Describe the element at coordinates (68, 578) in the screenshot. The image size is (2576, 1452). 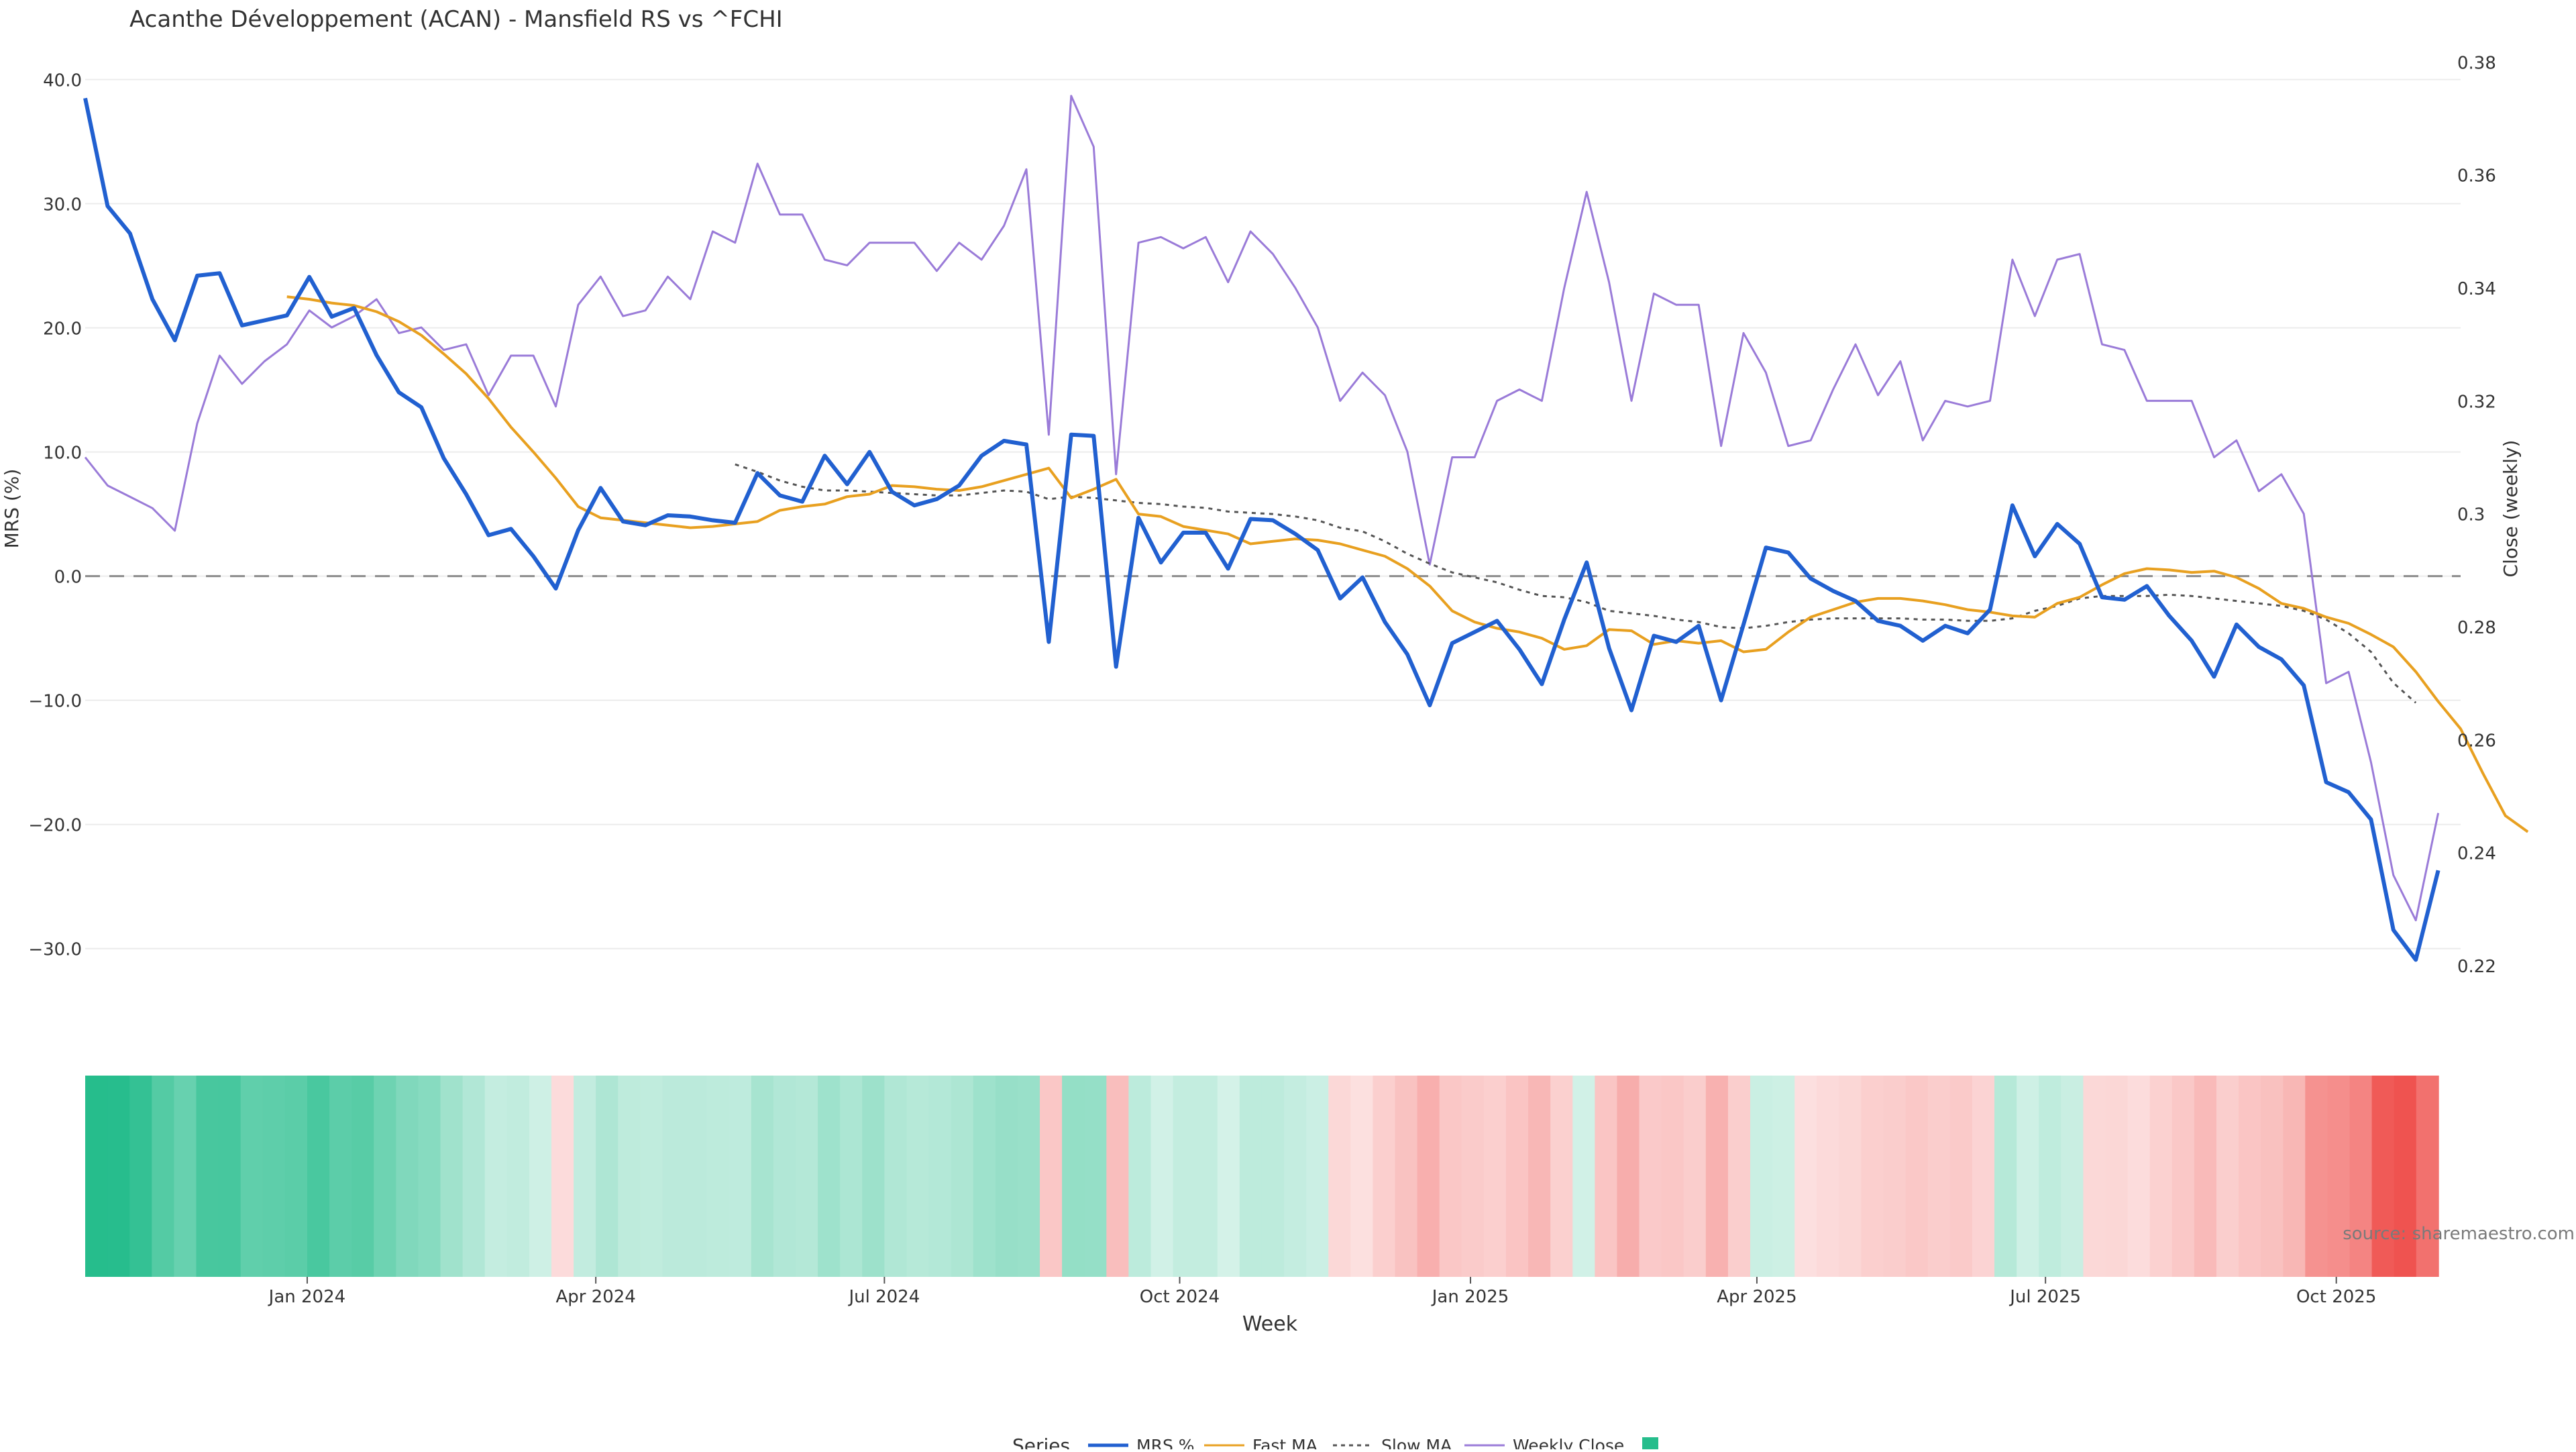
I see `y-tick-label: 0.0` at that location.